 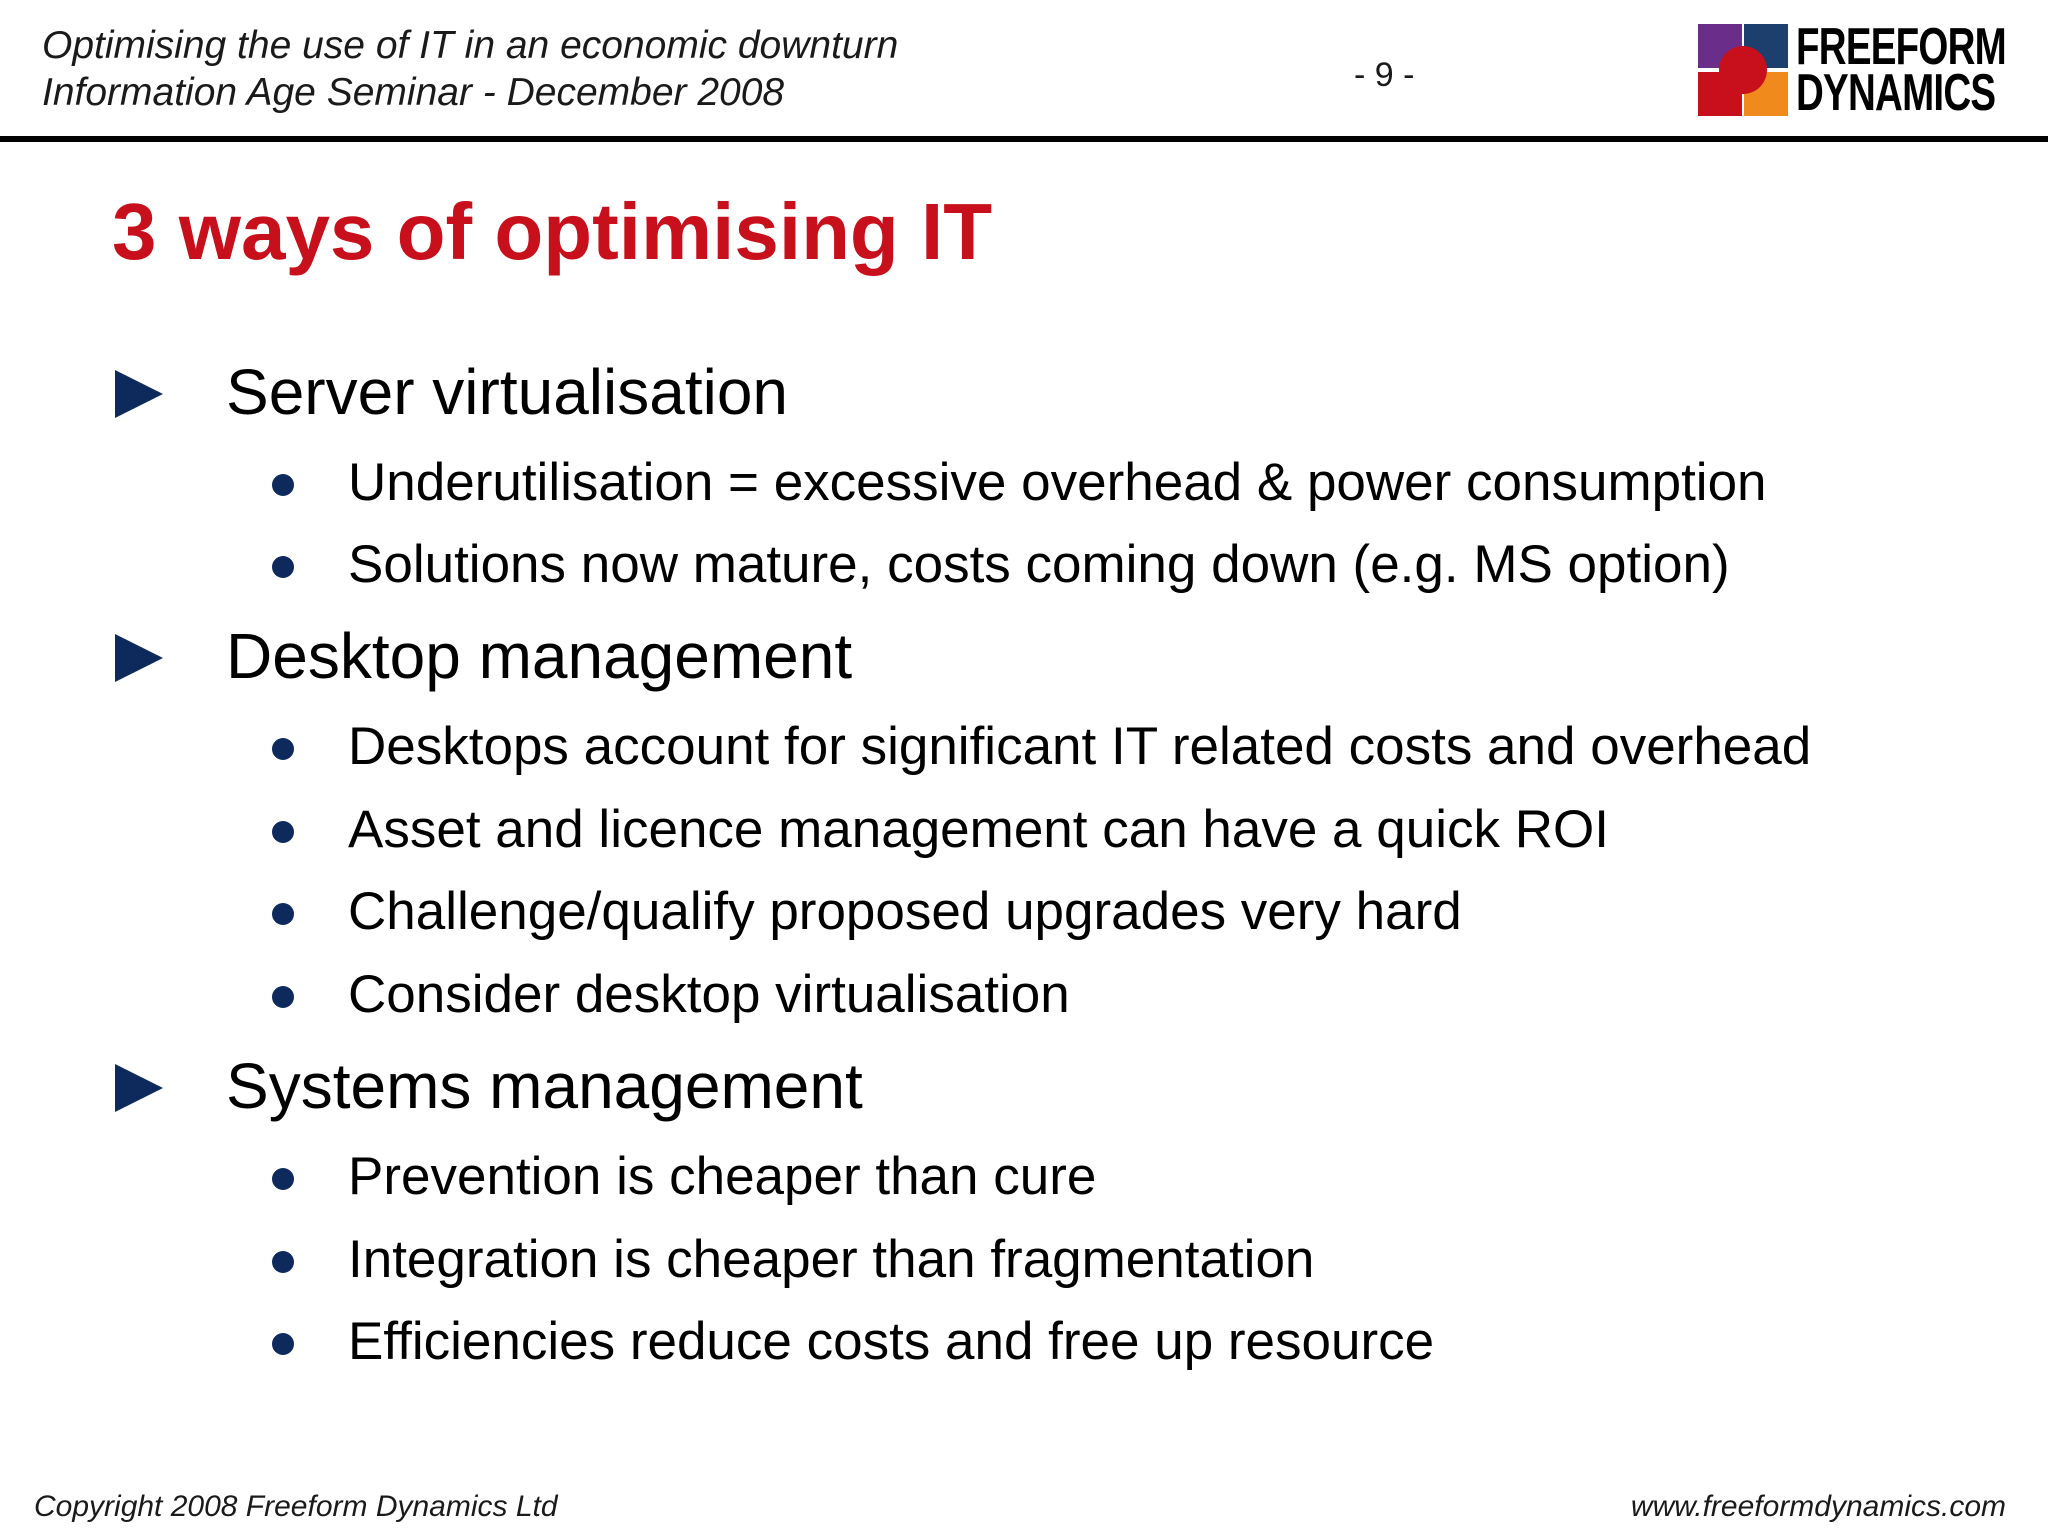 I want to click on footer-website-link: www.freeformdynamics.com, so click(x=1818, y=1506).